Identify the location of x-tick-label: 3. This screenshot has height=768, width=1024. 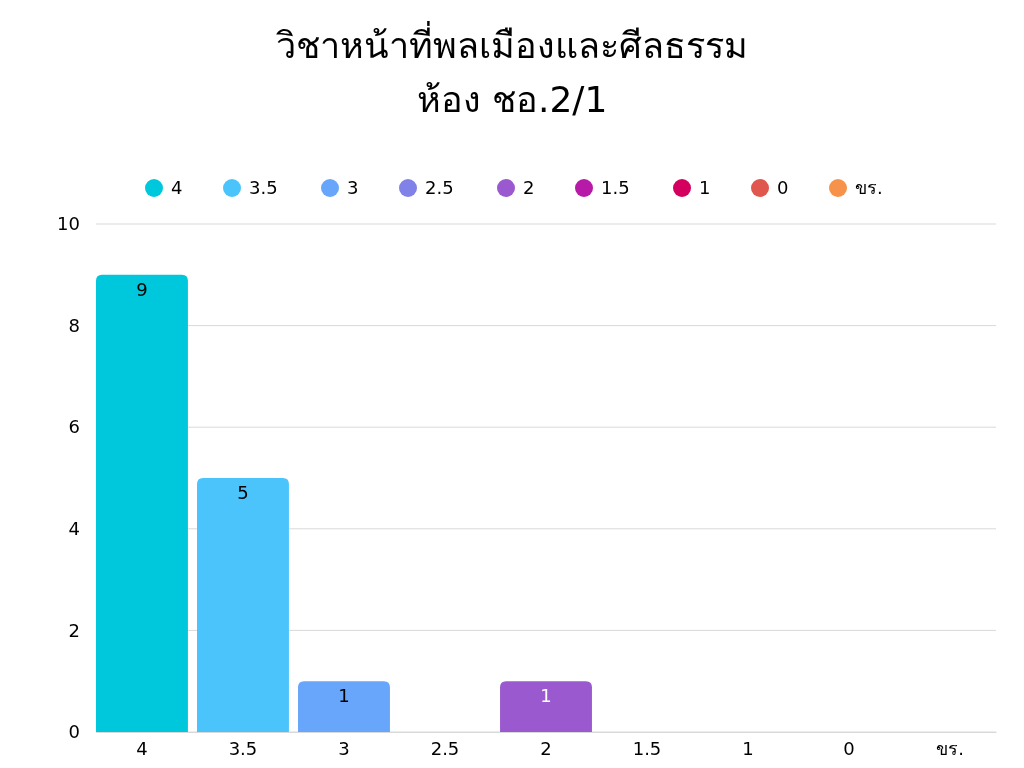
(344, 748).